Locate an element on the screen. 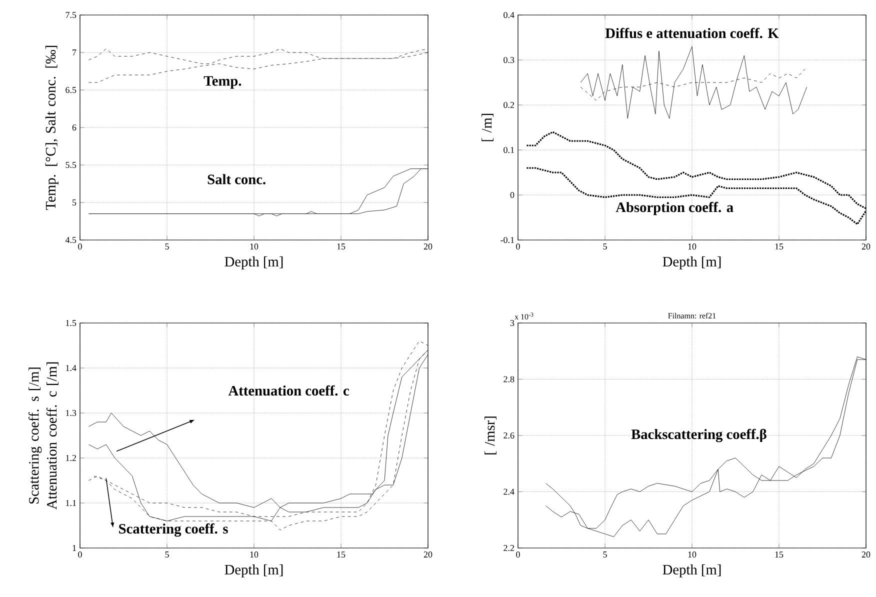  y-tick-label: 2.2 is located at coordinates (509, 548).